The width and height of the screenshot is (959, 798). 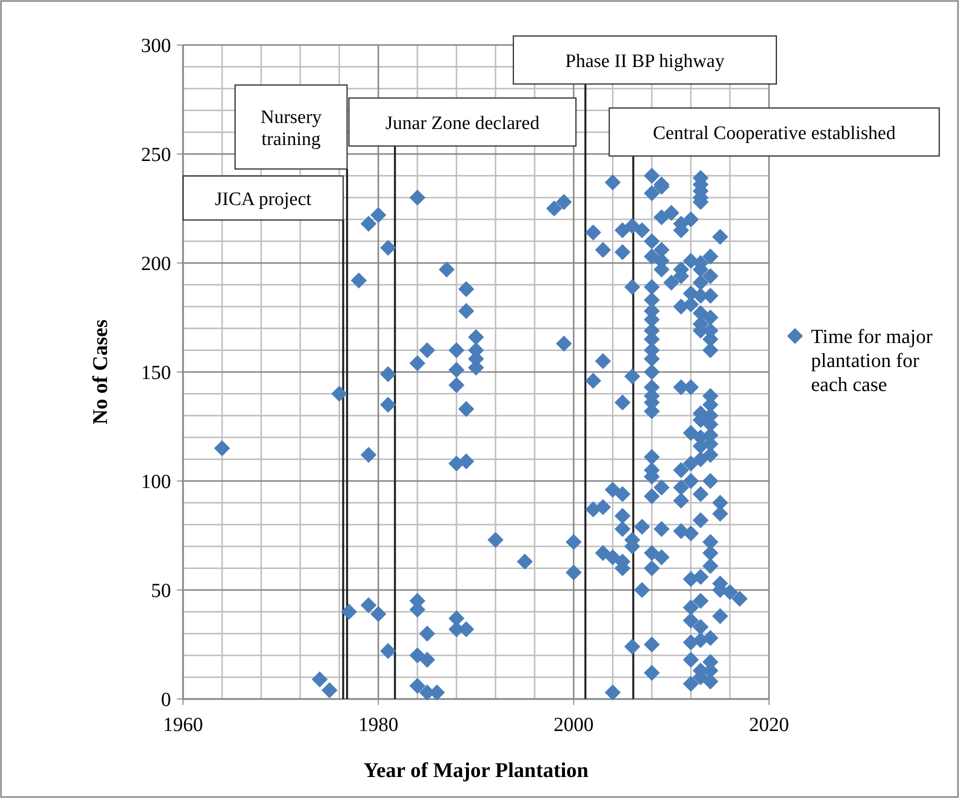 What do you see at coordinates (291, 128) in the screenshot?
I see `ref-line-label: Nursery training` at bounding box center [291, 128].